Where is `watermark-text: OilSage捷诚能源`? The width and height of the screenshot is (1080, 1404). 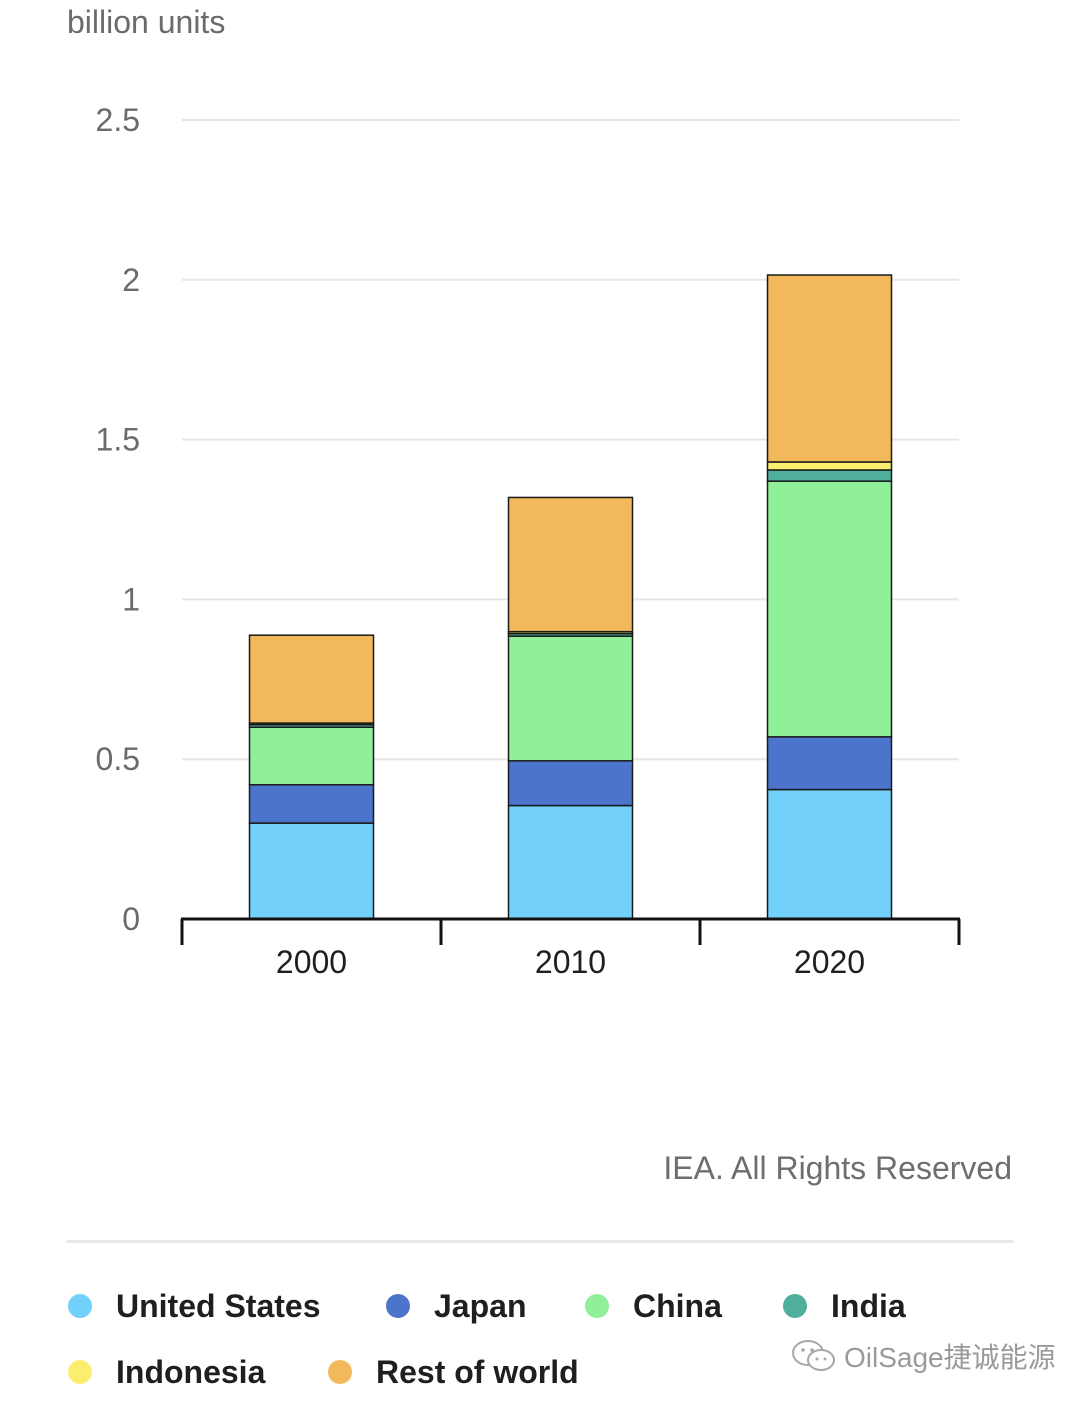
watermark-text: OilSage捷诚能源 is located at coordinates (950, 1357).